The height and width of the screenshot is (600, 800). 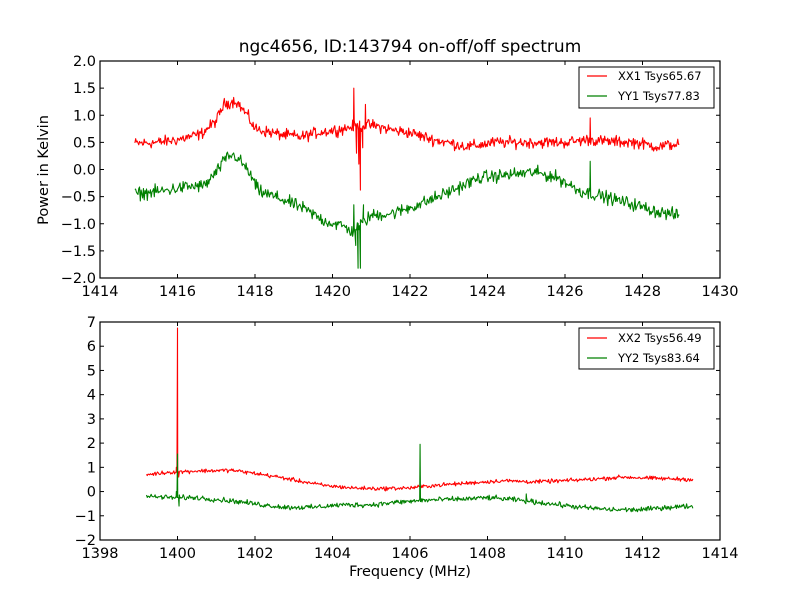 I want to click on top-series-line-yy1, so click(x=407, y=210).